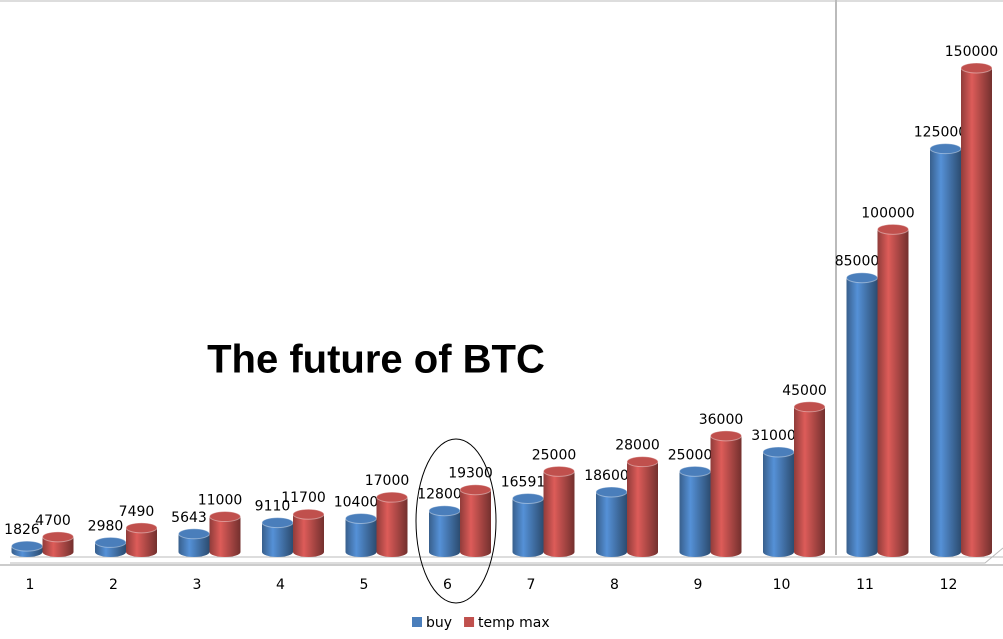  I want to click on x-tick-label: 4, so click(280, 585).